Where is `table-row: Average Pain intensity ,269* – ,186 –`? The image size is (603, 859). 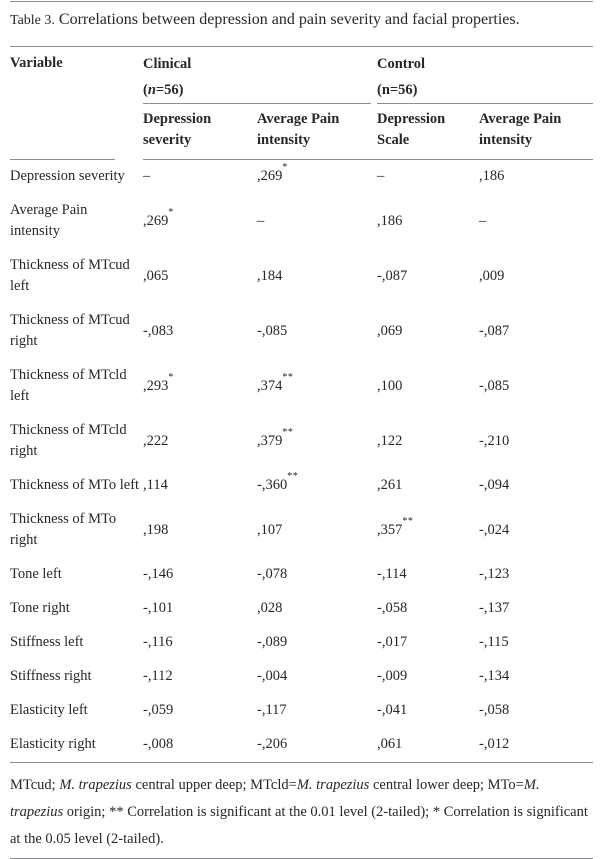 table-row: Average Pain intensity ,269* – ,186 – is located at coordinates (301, 221).